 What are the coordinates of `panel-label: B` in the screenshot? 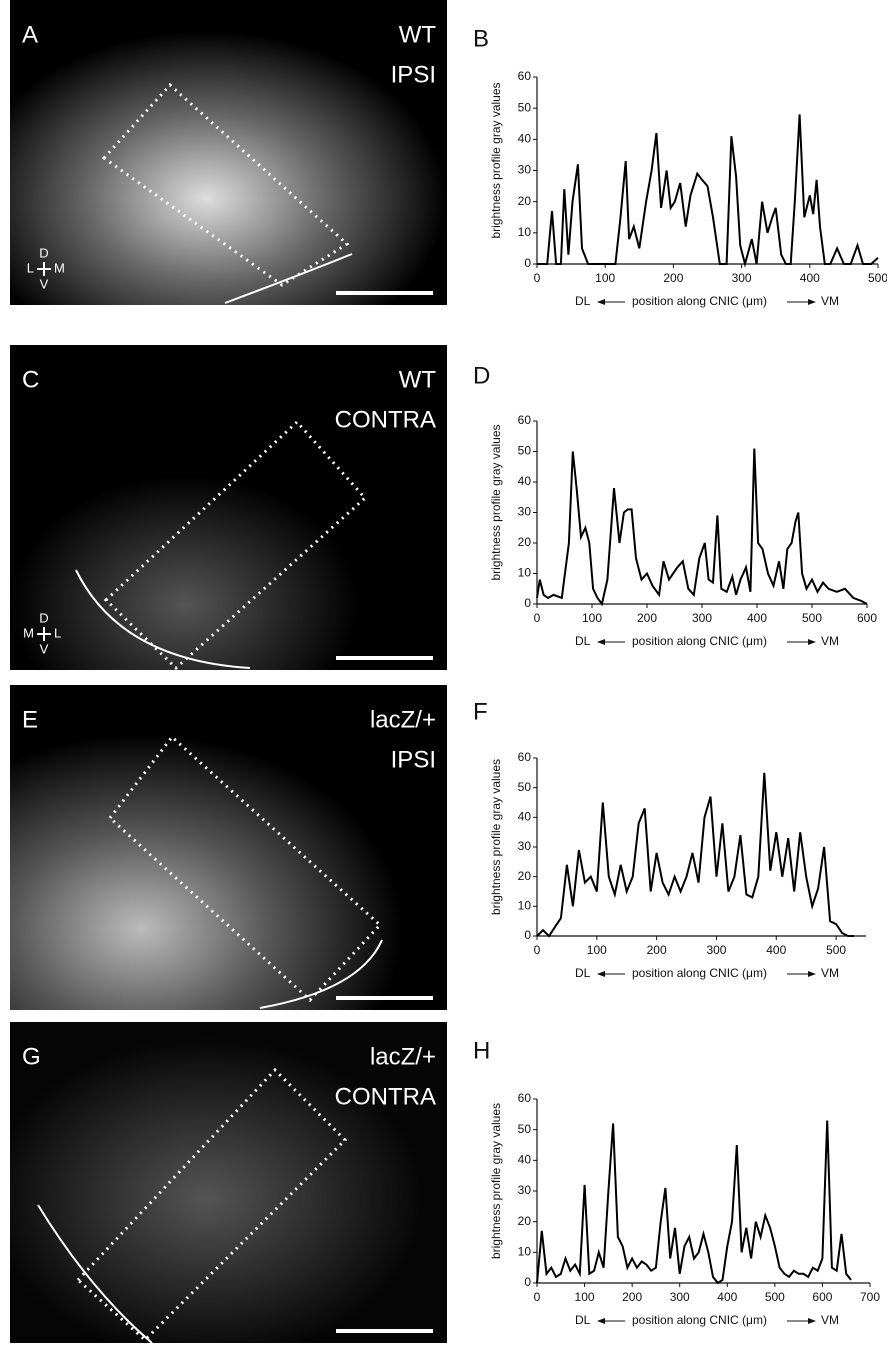 It's located at (481, 38).